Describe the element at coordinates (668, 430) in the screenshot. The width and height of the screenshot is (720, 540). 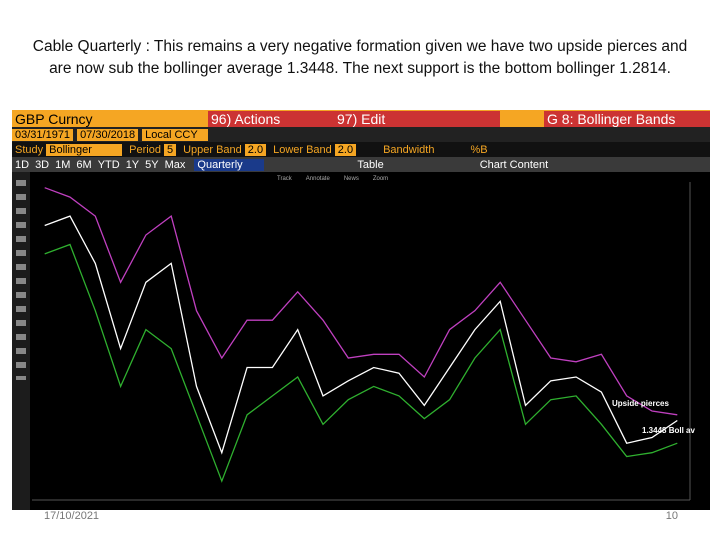
I see `annotation: 1.3448 Boll av` at that location.